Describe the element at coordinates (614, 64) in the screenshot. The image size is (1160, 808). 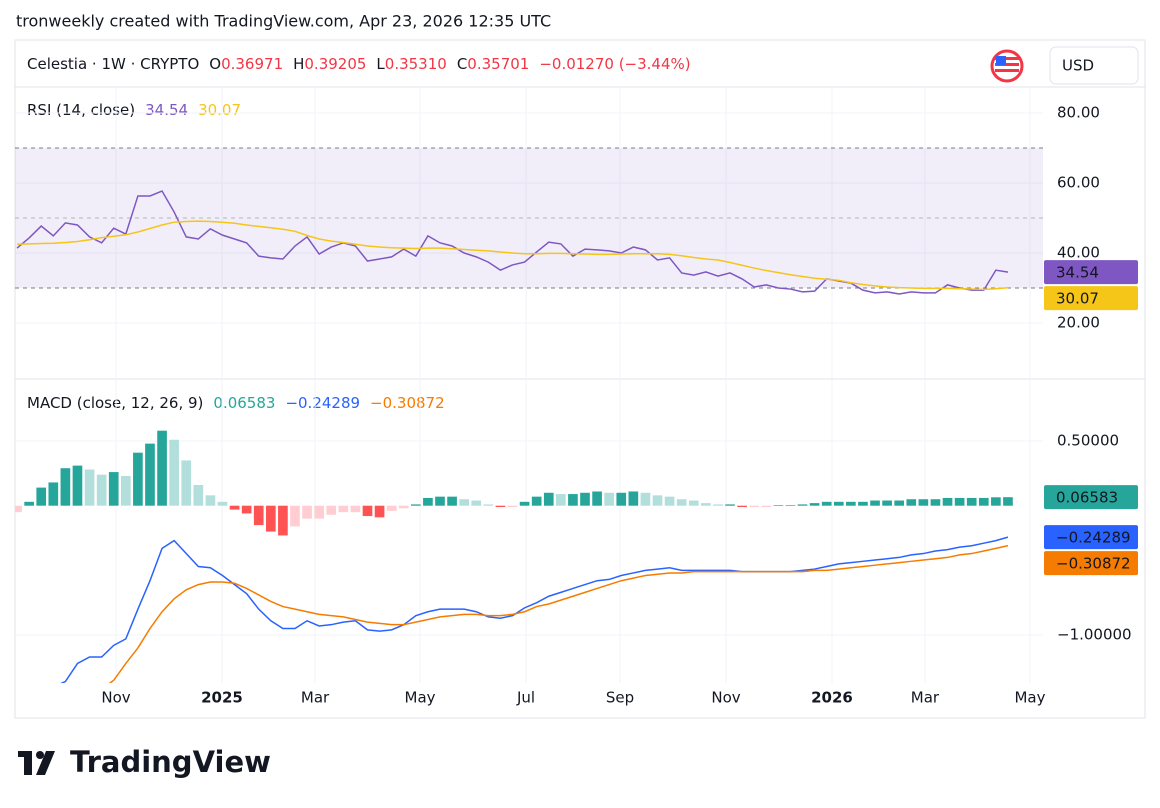
I see `change-value: −0.01270 (−3.44%)` at that location.